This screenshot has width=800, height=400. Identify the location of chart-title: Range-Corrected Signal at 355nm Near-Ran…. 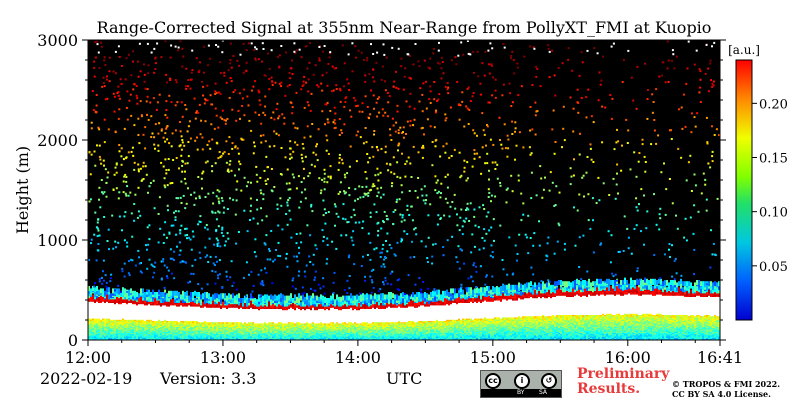
(404, 27).